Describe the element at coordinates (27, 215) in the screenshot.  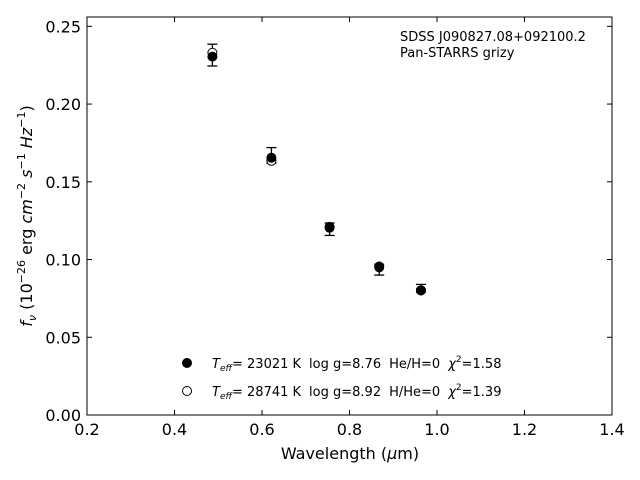
I see `y-axis-label: fν (10−26 erg cm−2 s−1 Hz−1)` at that location.